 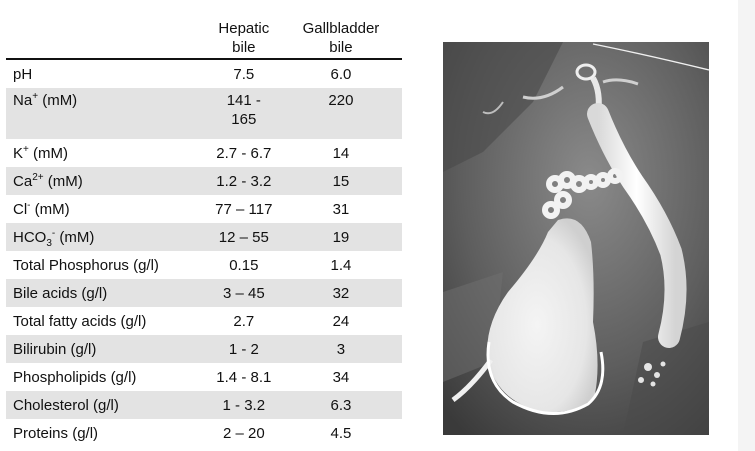 What do you see at coordinates (340, 405) in the screenshot?
I see `gallbladder-value: 6.3` at bounding box center [340, 405].